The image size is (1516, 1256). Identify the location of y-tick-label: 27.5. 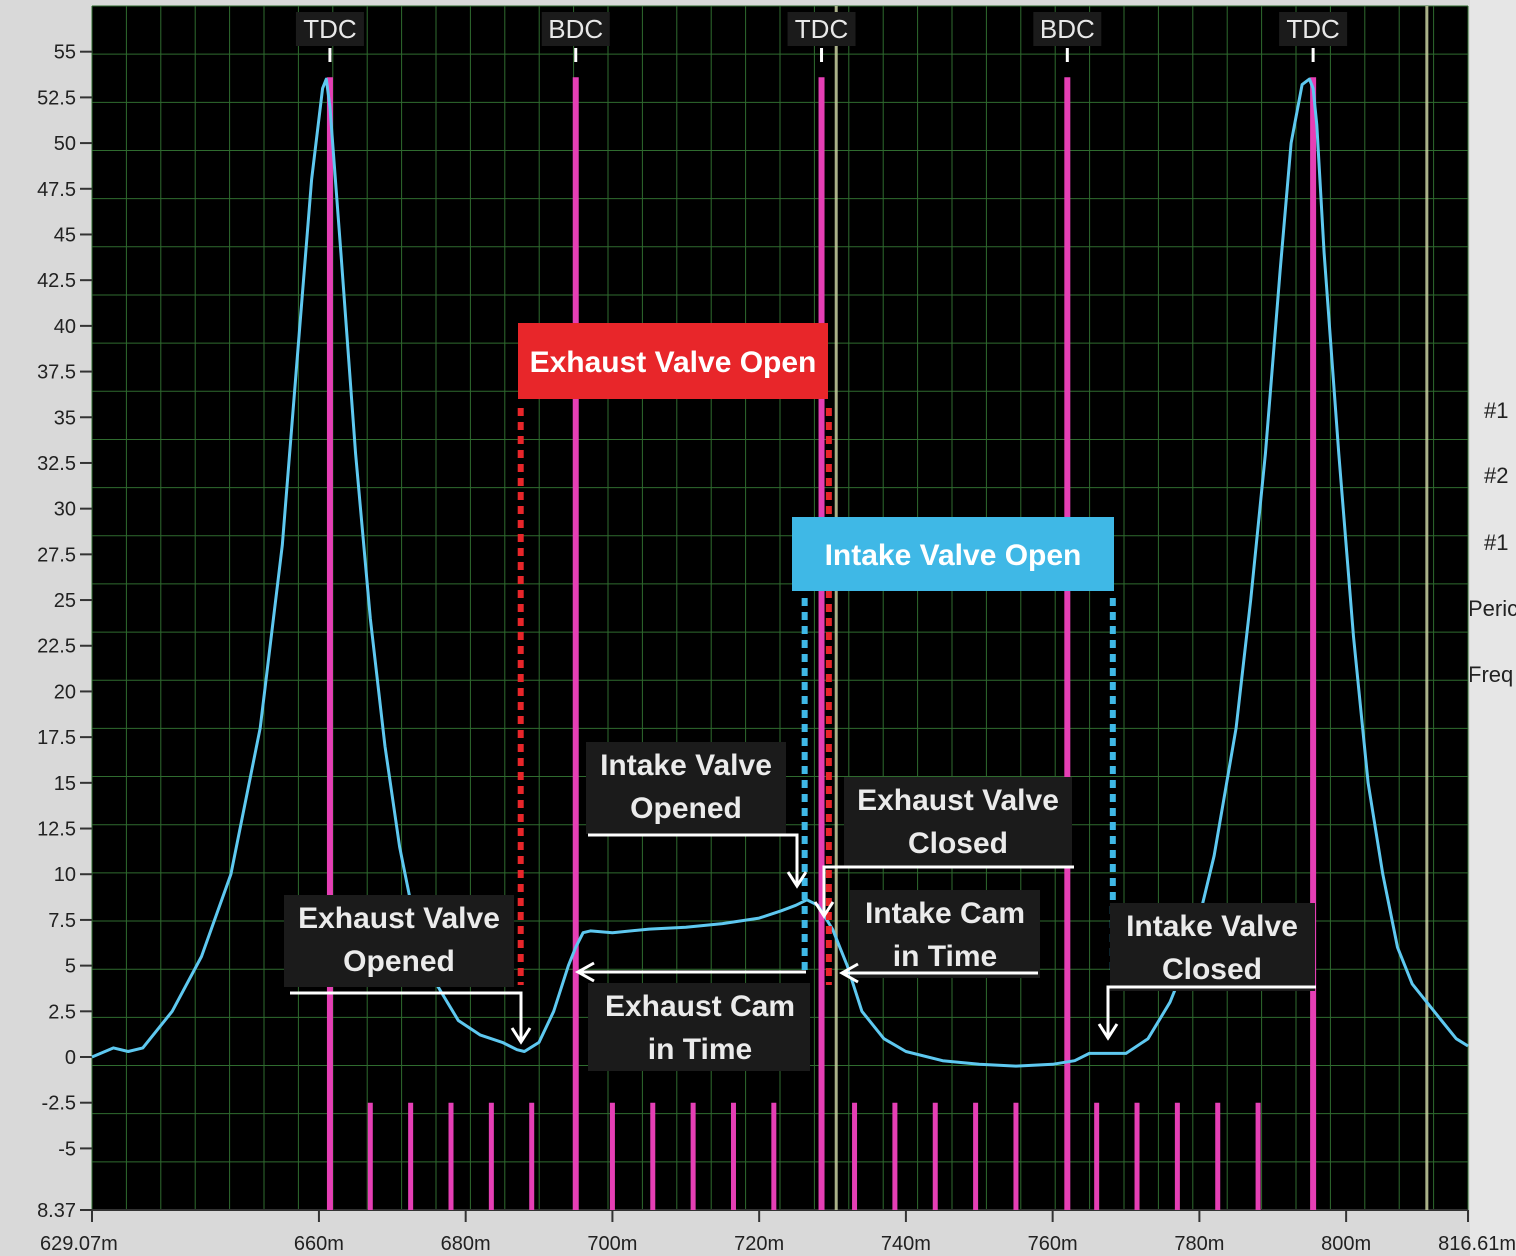
(56, 555).